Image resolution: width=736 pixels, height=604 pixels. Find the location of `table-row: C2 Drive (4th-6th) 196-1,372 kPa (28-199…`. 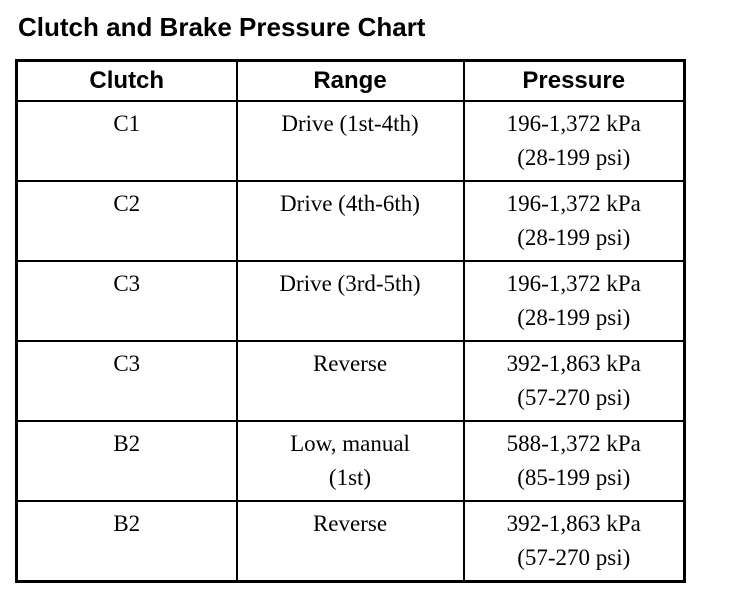

table-row: C2 Drive (4th-6th) 196-1,372 kPa (28-199… is located at coordinates (350, 221).